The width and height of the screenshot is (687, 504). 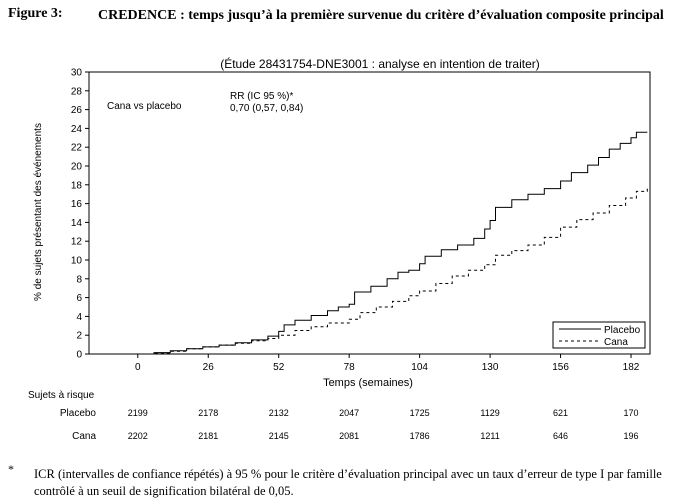 I want to click on x-tick-label: 52, so click(x=279, y=367).